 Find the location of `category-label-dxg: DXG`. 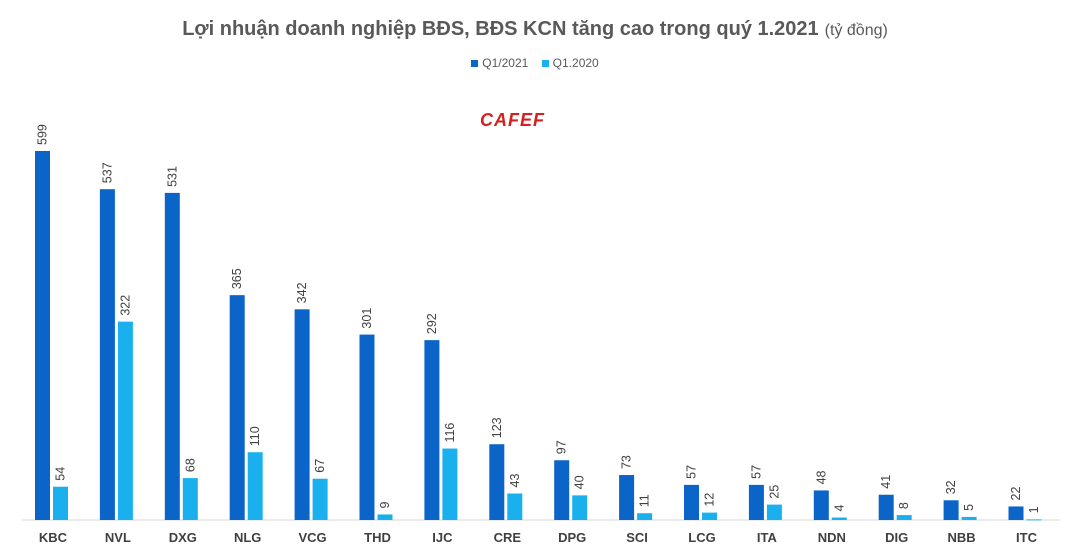

category-label-dxg: DXG is located at coordinates (183, 537).